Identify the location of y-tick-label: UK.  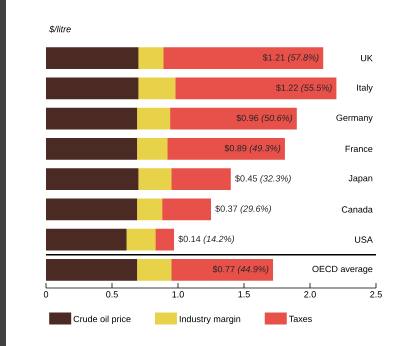
(367, 58).